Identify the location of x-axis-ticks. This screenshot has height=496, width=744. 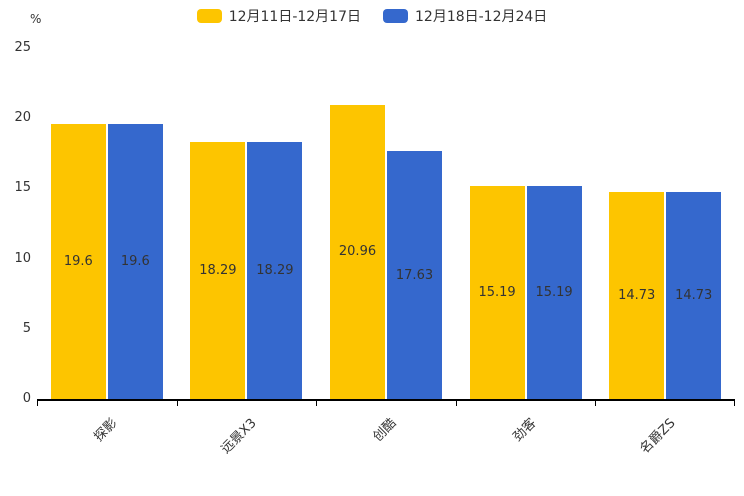
(386, 404).